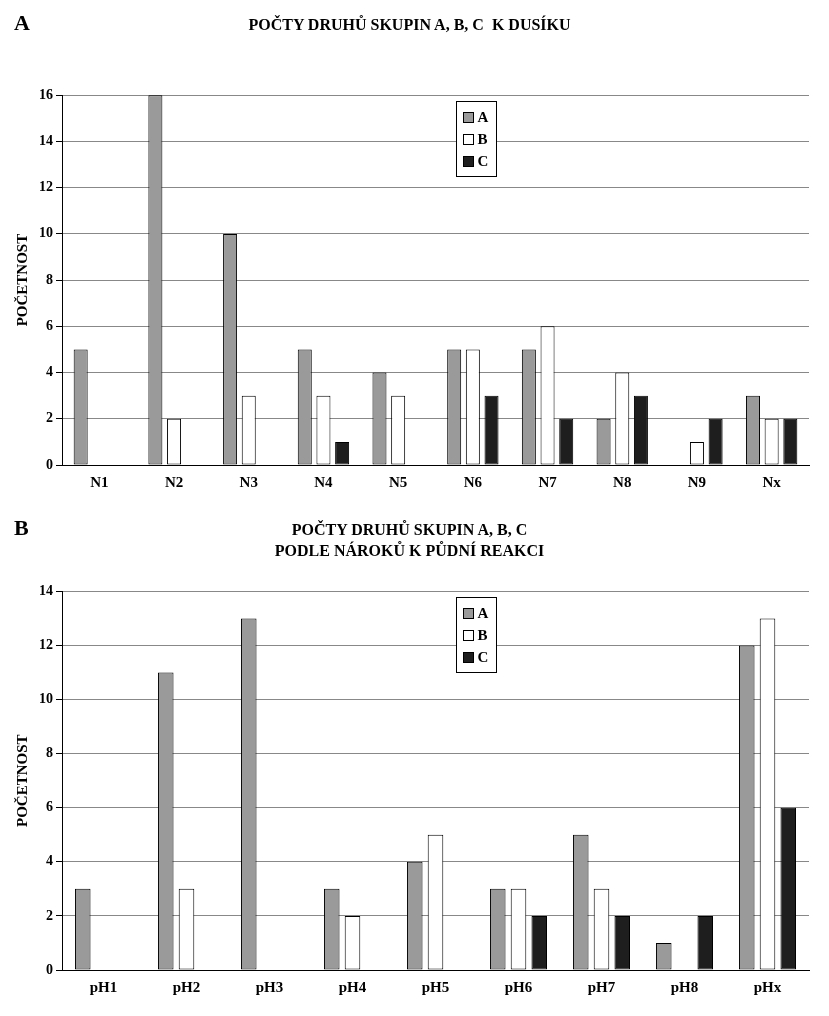 This screenshot has width=829, height=1016. I want to click on chart-subtitle: PODLE NÁROKŮ K PŮDNÍ REAKCI, so click(409, 549).